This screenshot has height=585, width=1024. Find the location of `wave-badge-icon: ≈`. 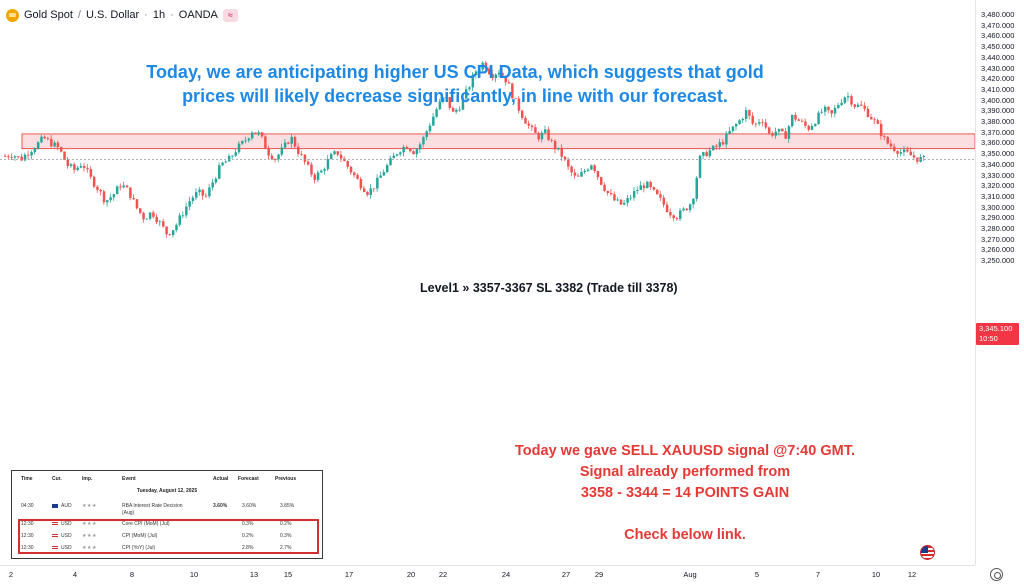

wave-badge-icon: ≈ is located at coordinates (230, 15).